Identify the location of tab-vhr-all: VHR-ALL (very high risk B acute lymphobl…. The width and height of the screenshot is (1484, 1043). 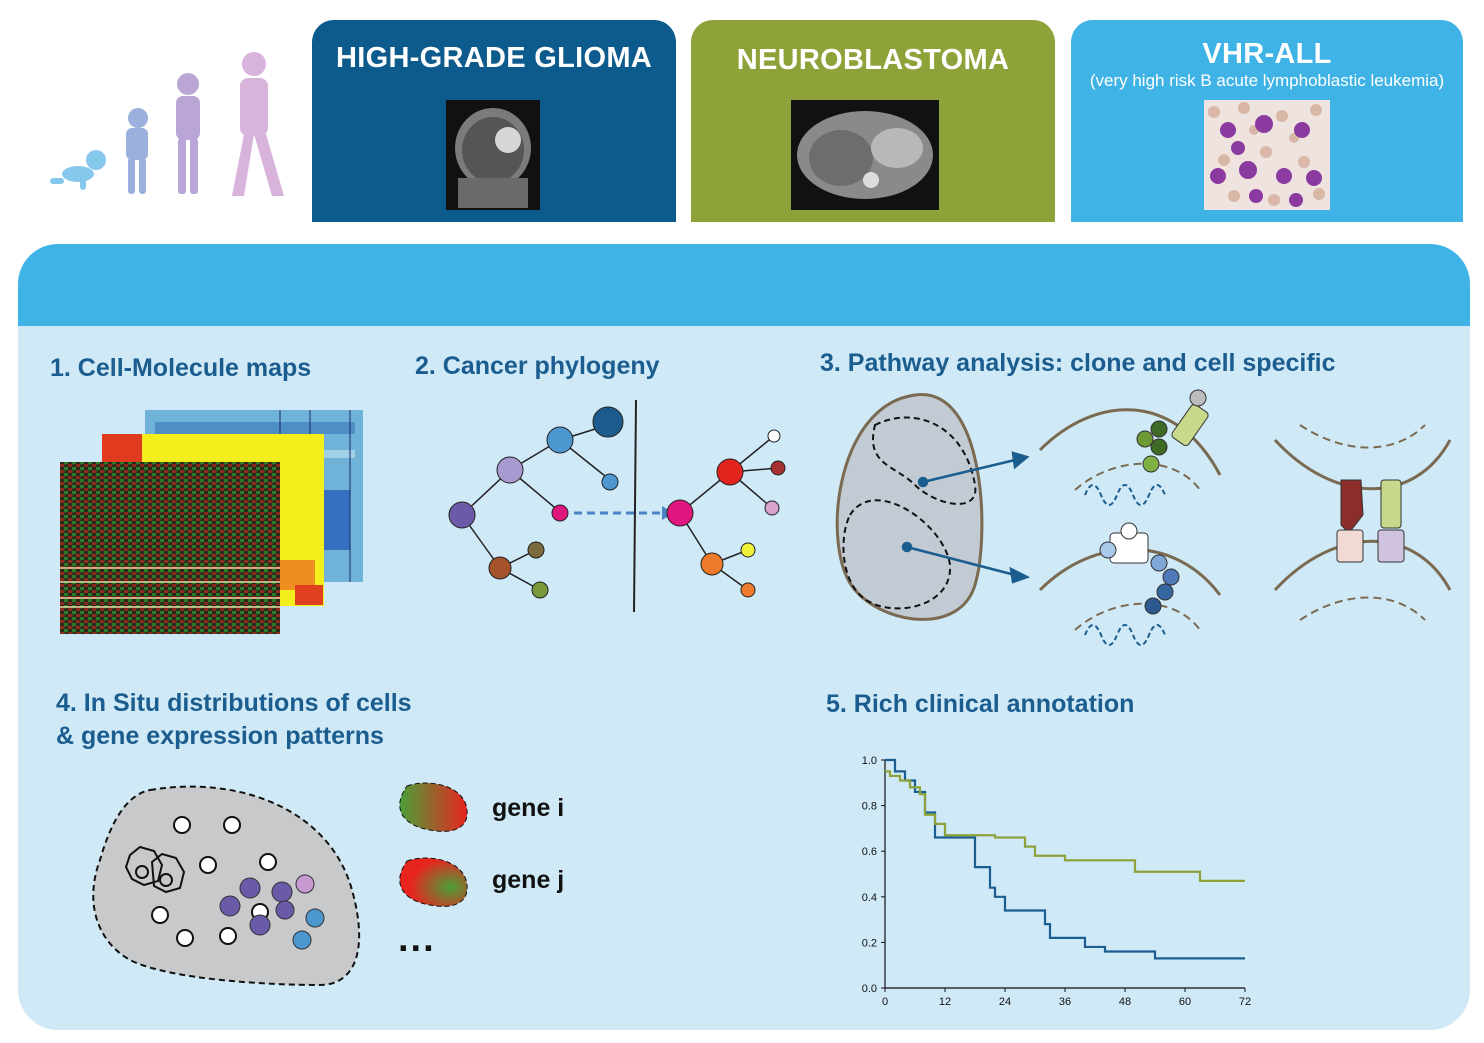
(1267, 121).